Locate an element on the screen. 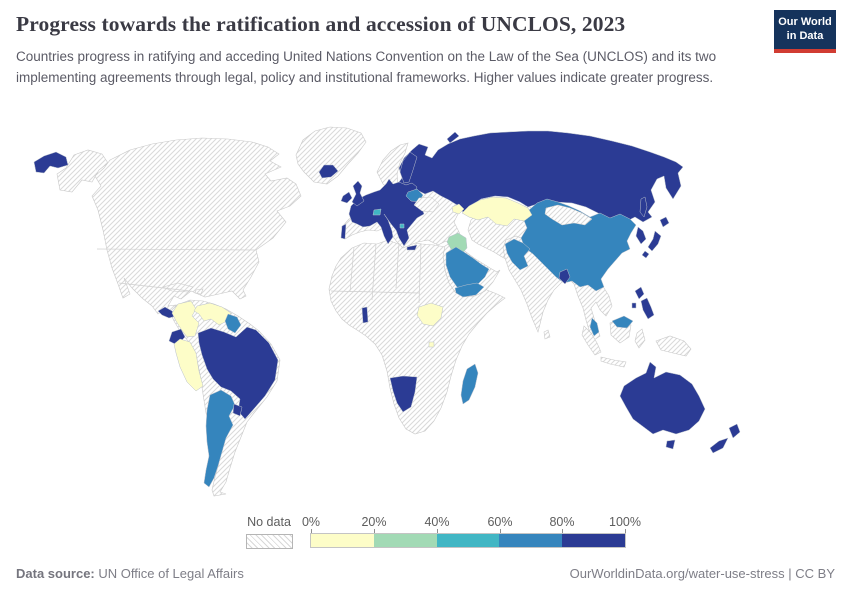  country-argentina is located at coordinates (219, 438).